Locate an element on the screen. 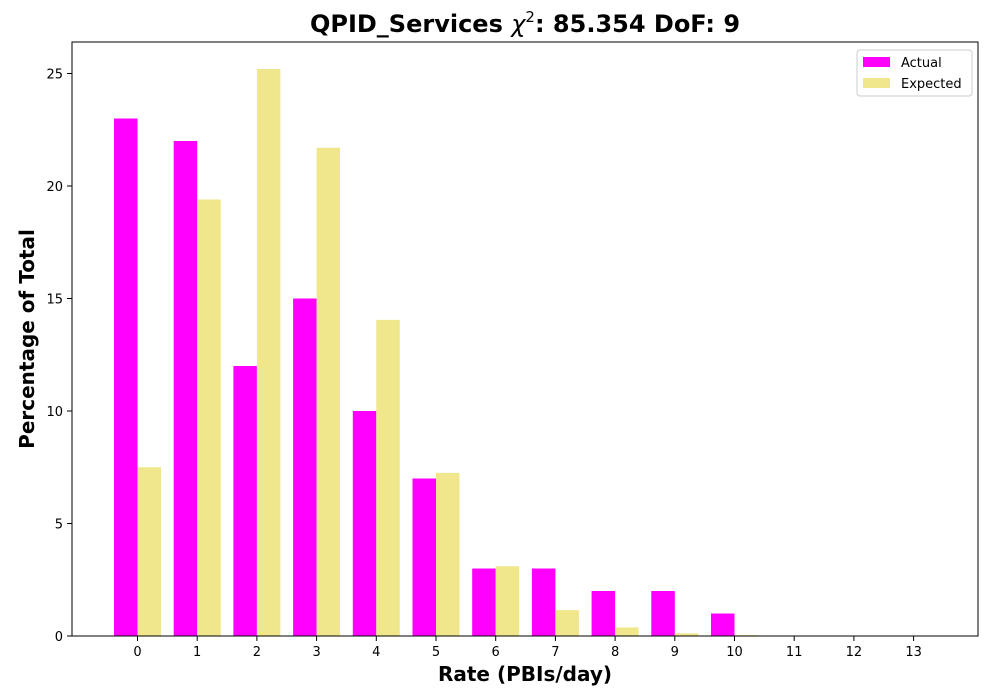 The width and height of the screenshot is (1000, 700). y-tick-label: 25 is located at coordinates (54, 75).